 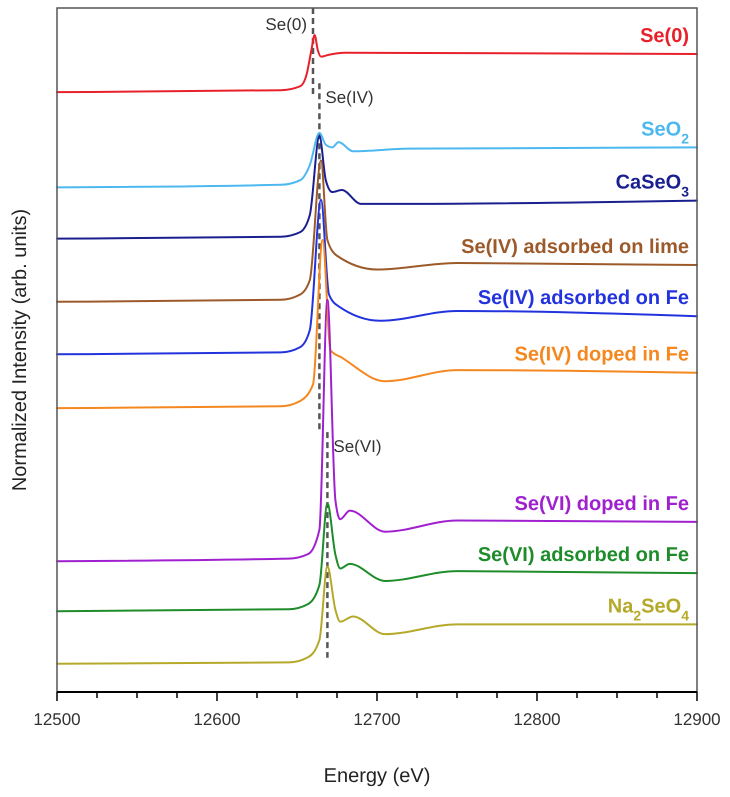 I want to click on x-tick-label: 12800, so click(x=537, y=719).